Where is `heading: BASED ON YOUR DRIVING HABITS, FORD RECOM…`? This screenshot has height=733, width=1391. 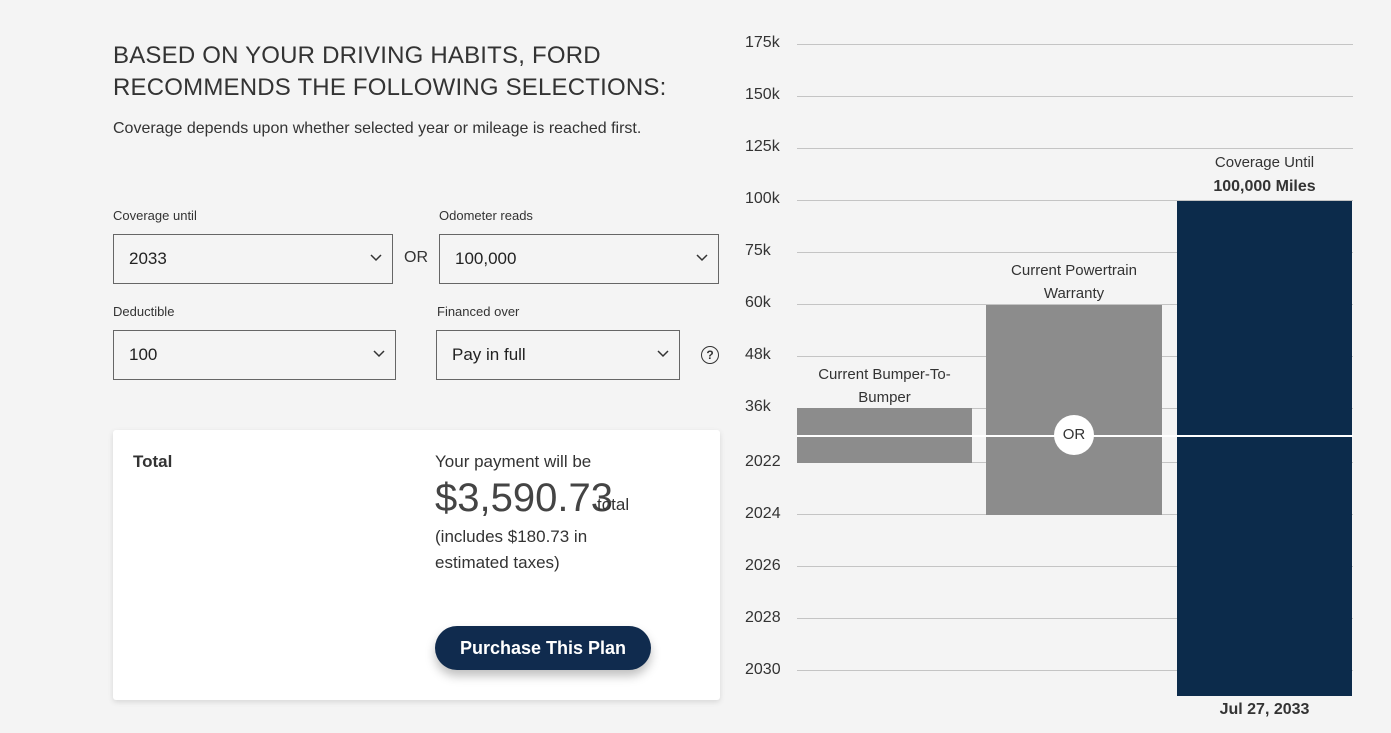 heading: BASED ON YOUR DRIVING HABITS, FORD RECOM… is located at coordinates (390, 71).